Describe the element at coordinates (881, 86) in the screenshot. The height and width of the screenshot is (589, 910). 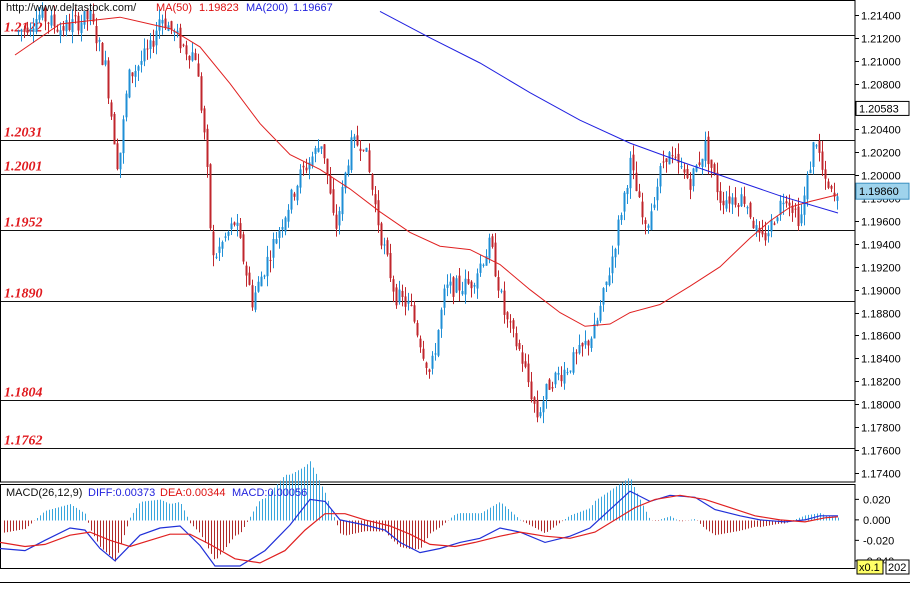
I see `y-tick-label: 1.20800` at that location.